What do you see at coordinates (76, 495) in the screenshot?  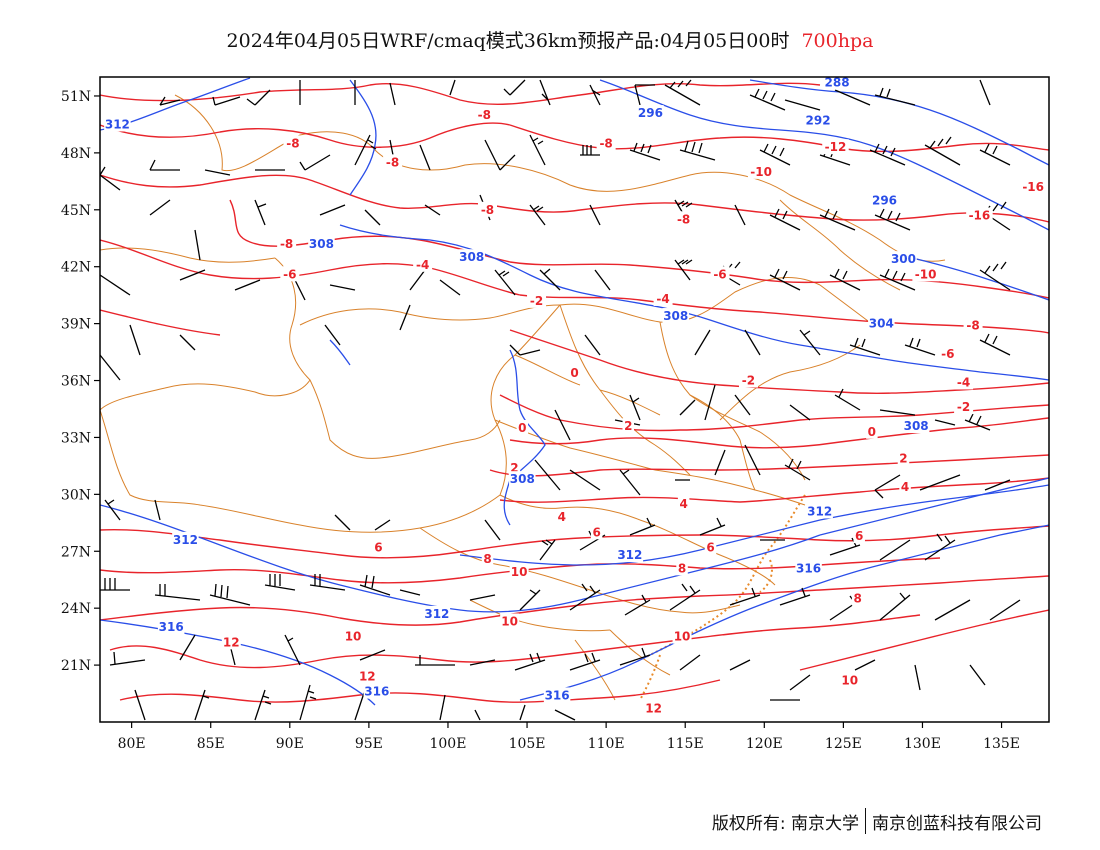 I see `lat-tick-label: 30N` at bounding box center [76, 495].